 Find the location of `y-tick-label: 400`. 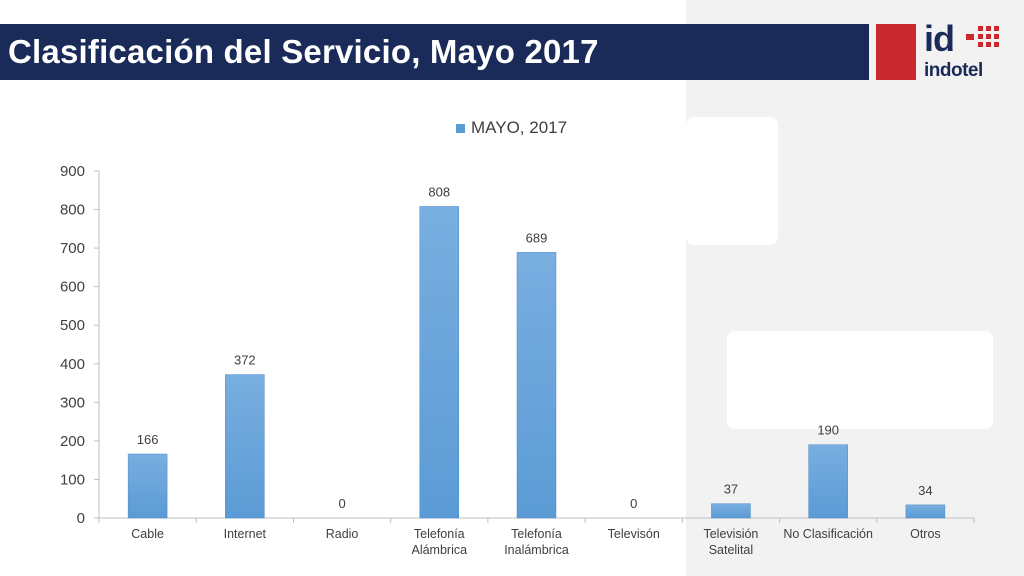

y-tick-label: 400 is located at coordinates (72, 364).